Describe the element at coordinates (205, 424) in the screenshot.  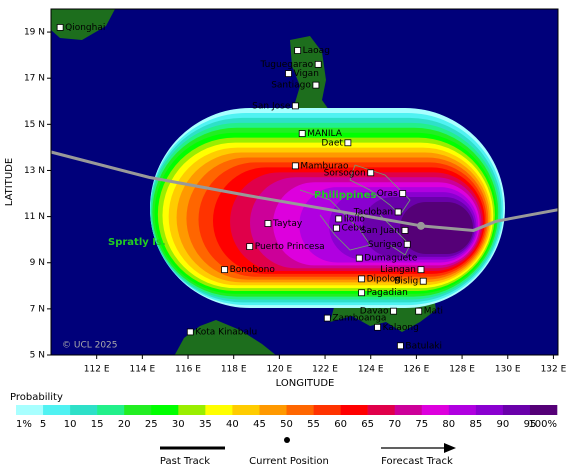
I see `colorbar-label: 35` at that location.